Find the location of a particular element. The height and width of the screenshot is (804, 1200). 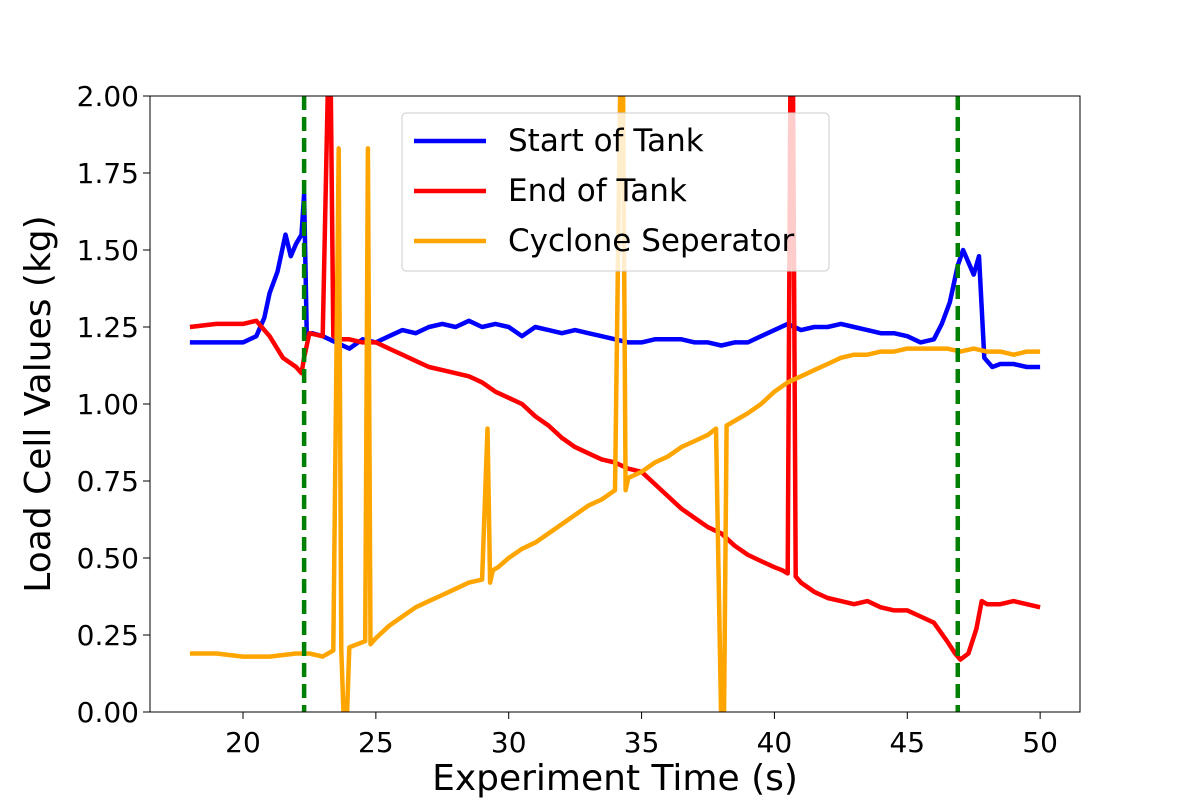

y-tick-label: 1.25 is located at coordinates (108, 327).